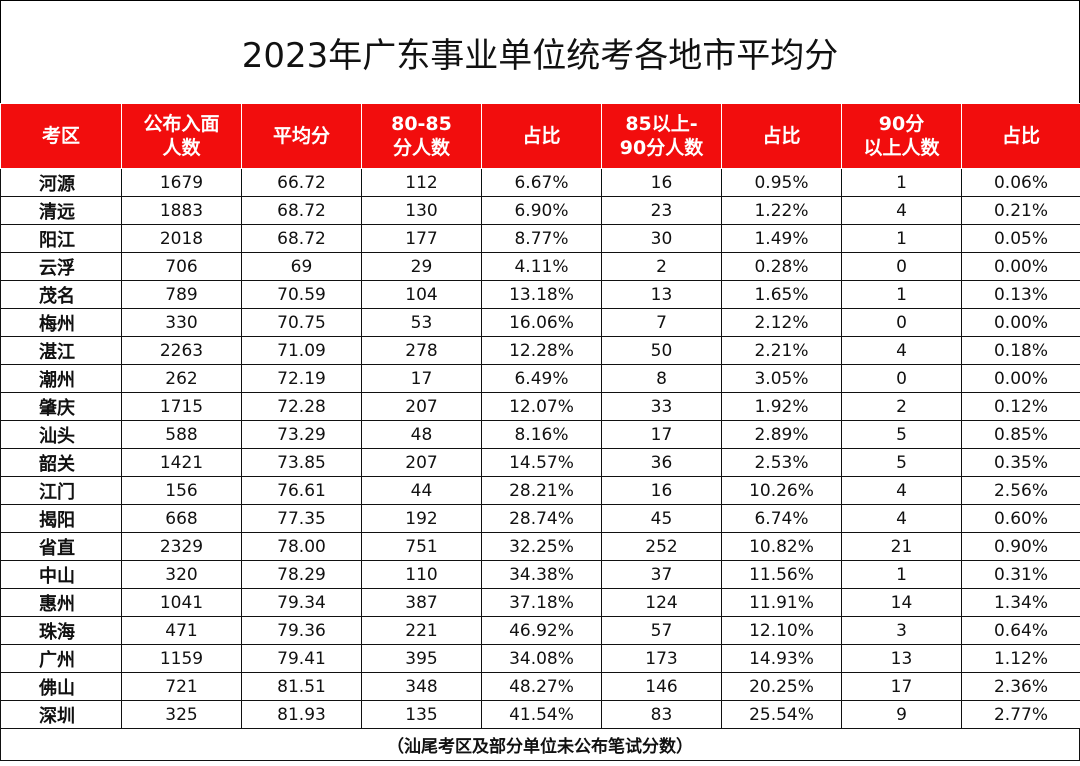  I want to click on table-cell: 37, so click(661, 574).